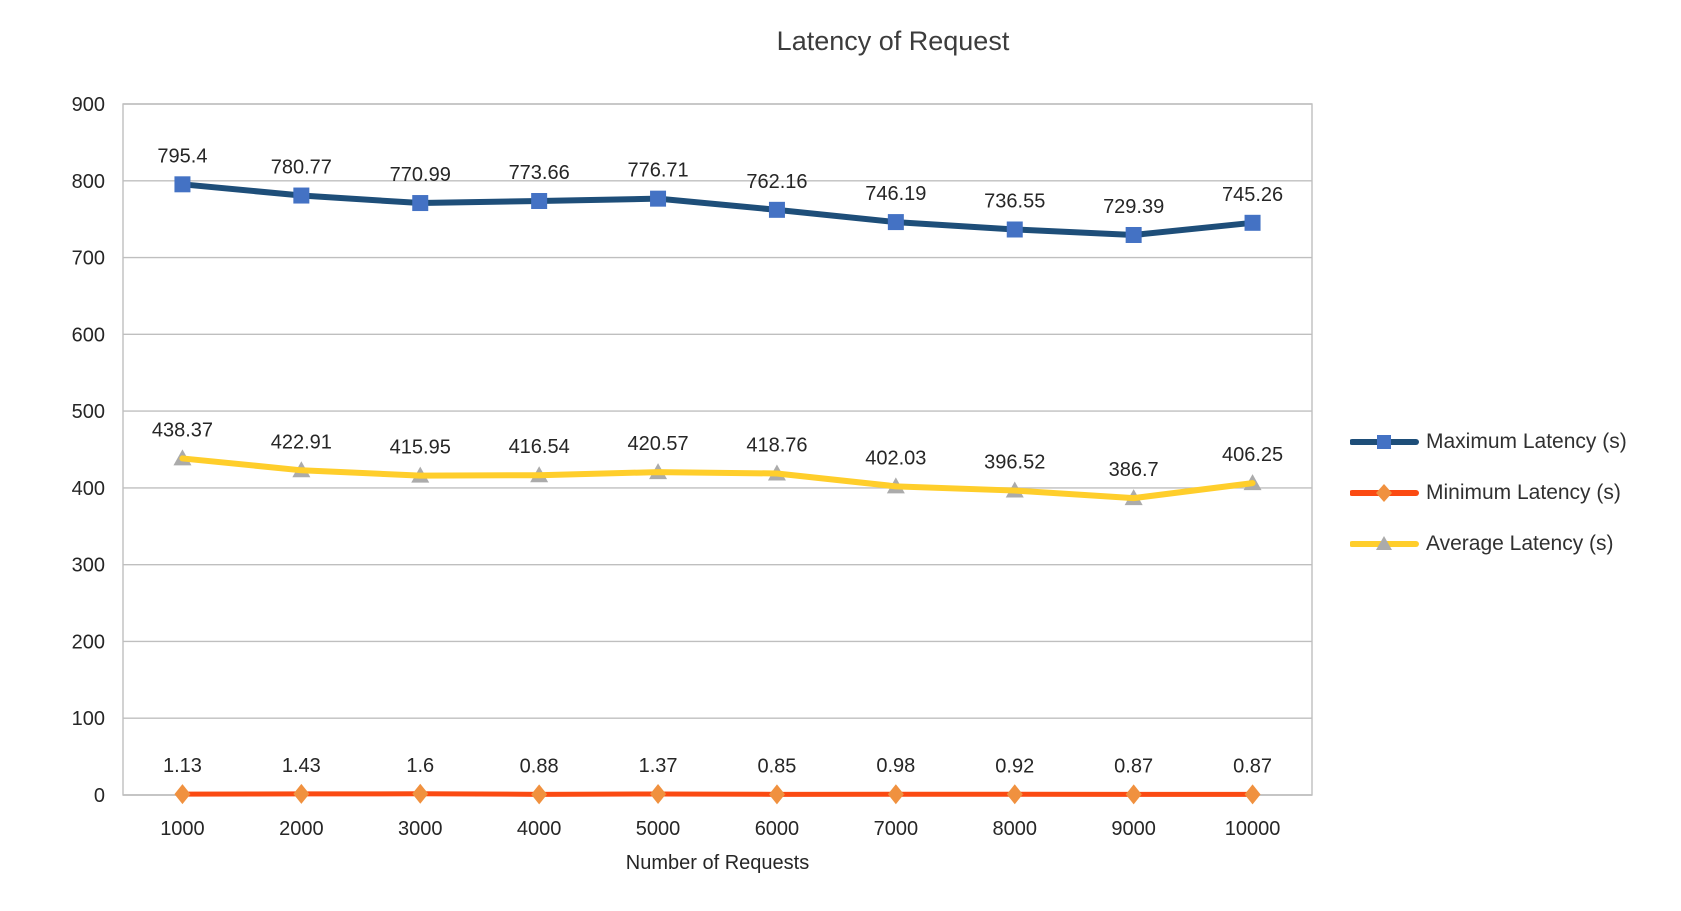 This screenshot has width=1681, height=911. I want to click on chart-title: Latency of Request, so click(893, 41).